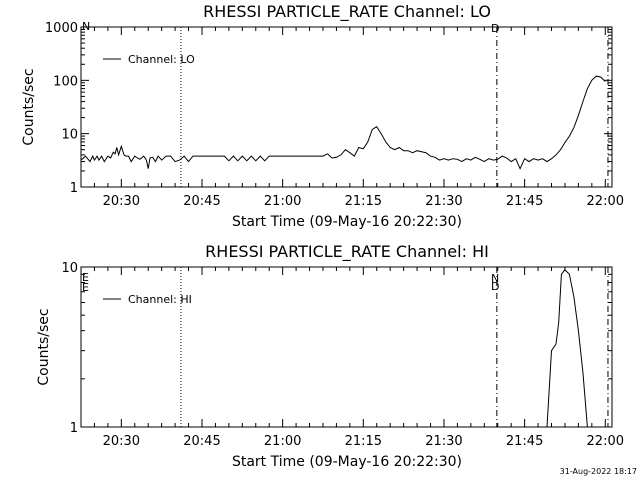 This screenshot has width=640, height=480. Describe the element at coordinates (282, 201) in the screenshot. I see `lo-x-tick-label: 21:00` at that location.